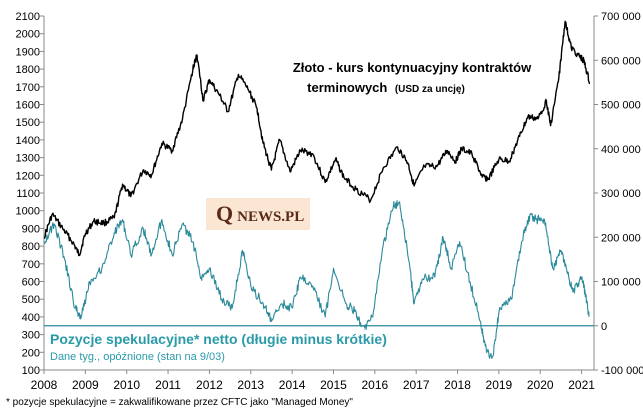 This screenshot has width=643, height=416. Describe the element at coordinates (28, 17) in the screenshot. I see `left-tick-label: 2100` at that location.